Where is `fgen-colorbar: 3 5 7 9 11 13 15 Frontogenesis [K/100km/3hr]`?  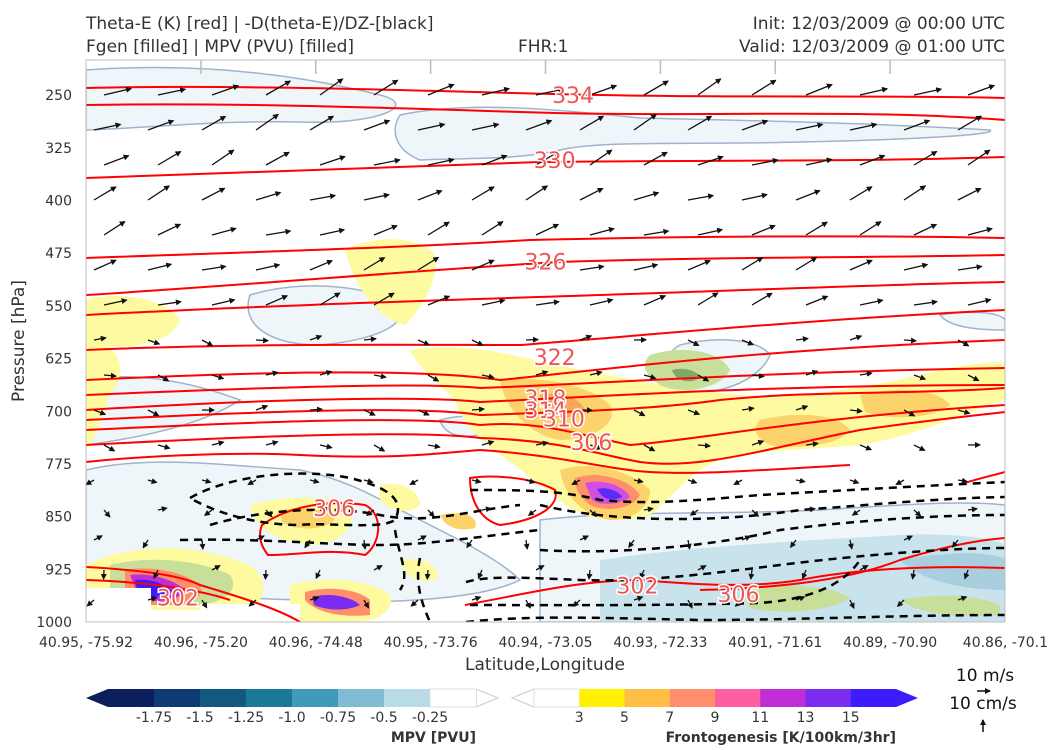 fgen-colorbar: 3 5 7 9 11 13 15 Frontogenesis [K/100km/3hr] is located at coordinates (714, 717).